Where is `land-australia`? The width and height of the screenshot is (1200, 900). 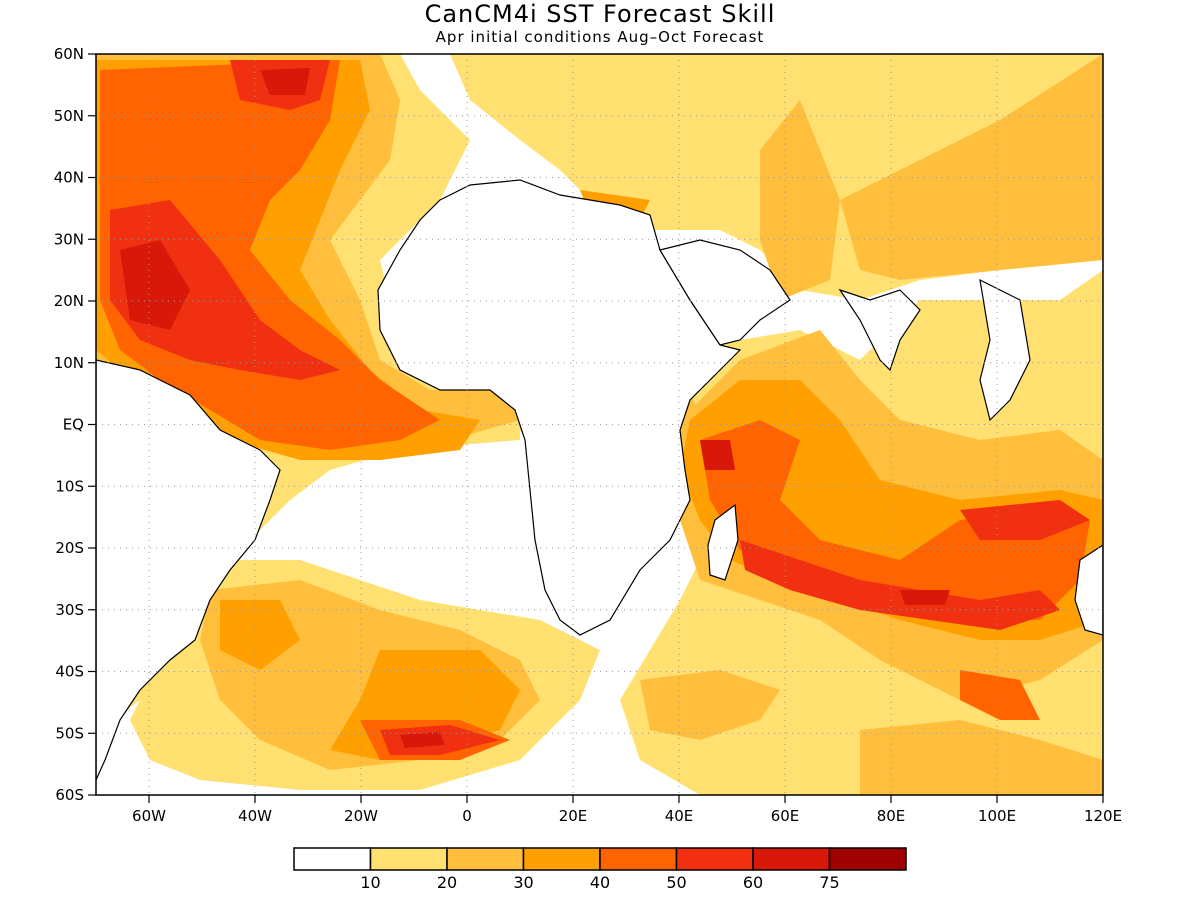
land-australia is located at coordinates (1088, 590).